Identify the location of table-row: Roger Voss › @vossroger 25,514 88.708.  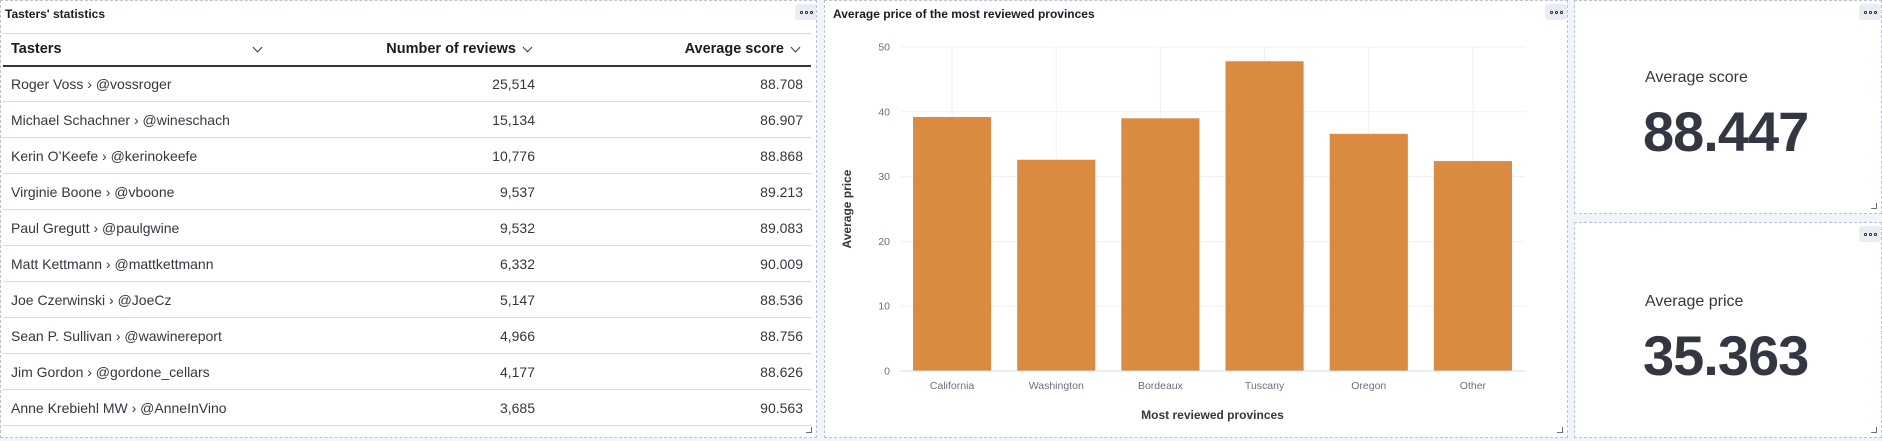
(407, 83).